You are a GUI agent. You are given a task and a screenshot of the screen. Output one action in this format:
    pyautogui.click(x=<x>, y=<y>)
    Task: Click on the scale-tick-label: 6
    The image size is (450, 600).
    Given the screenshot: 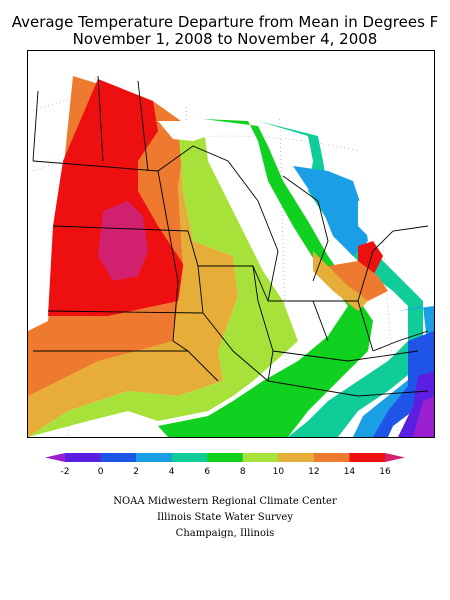 What is the action you would take?
    pyautogui.click(x=207, y=472)
    